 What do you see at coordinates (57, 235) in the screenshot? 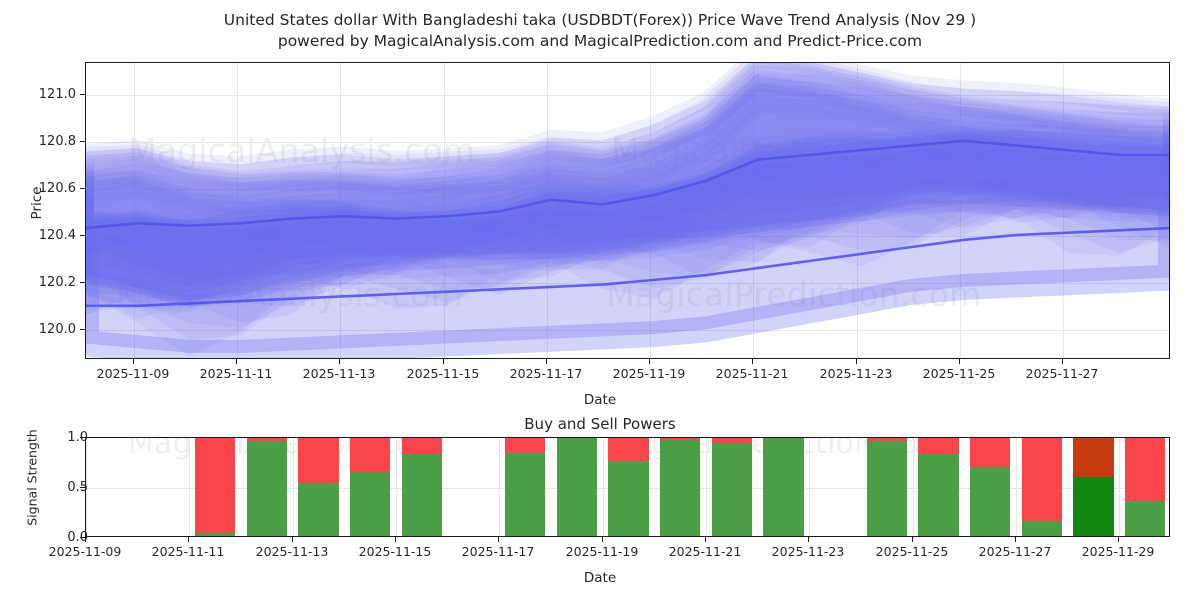
I see `ytick-label: 120.4` at bounding box center [57, 235].